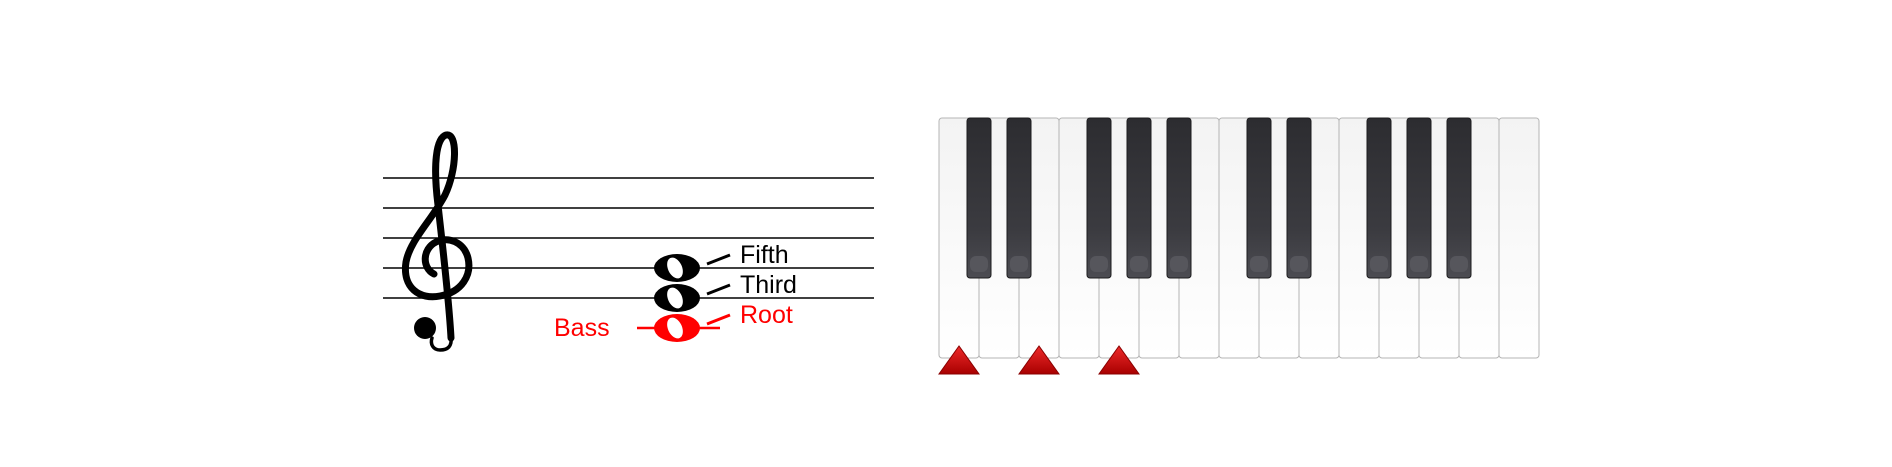 This screenshot has height=467, width=1892. I want to click on key-markers, so click(1039, 360).